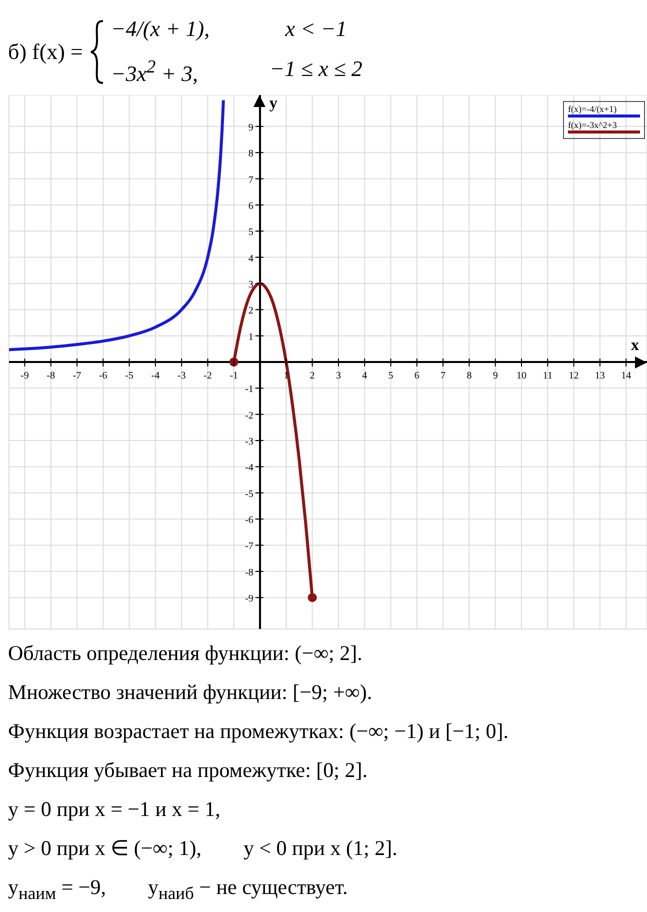 This screenshot has width=647, height=912. What do you see at coordinates (208, 376) in the screenshot?
I see `x-tick-label: -2` at bounding box center [208, 376].